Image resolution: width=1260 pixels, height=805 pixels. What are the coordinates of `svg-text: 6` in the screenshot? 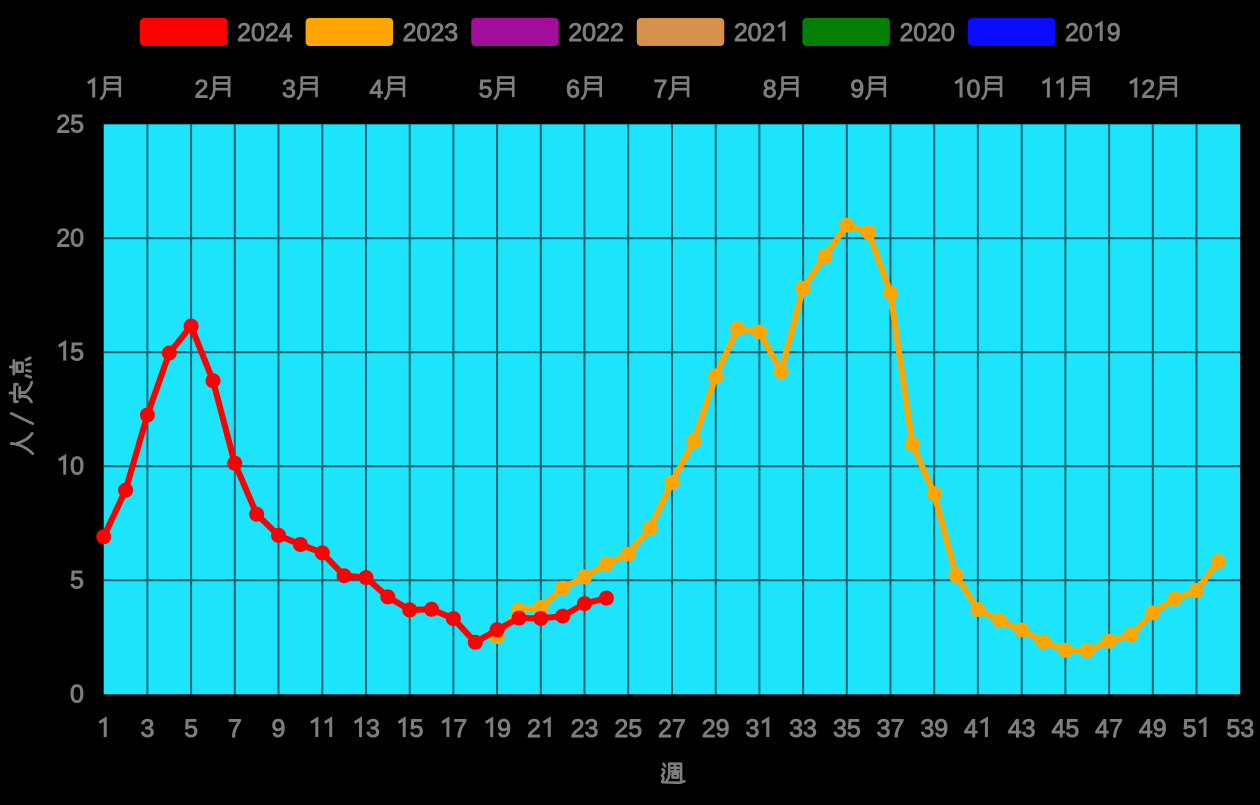 It's located at (573, 90).